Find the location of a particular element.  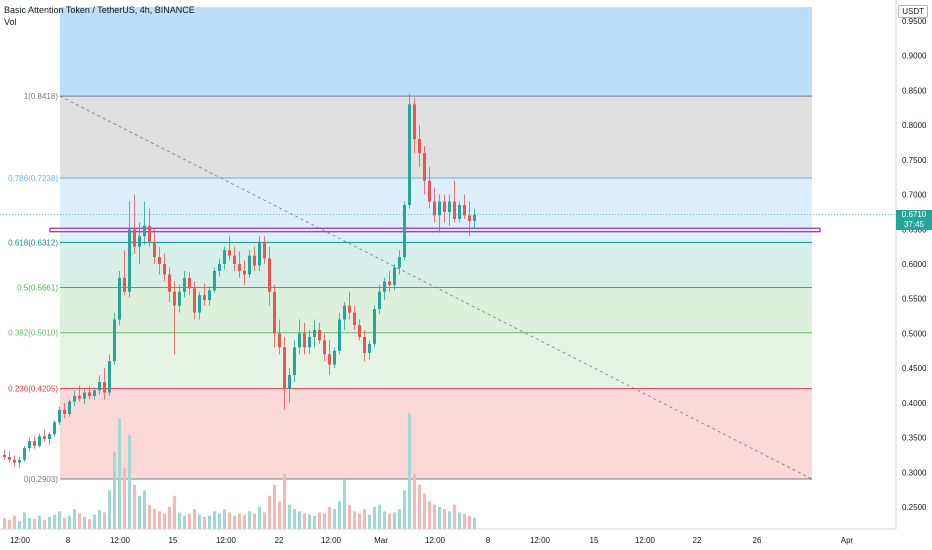

price-axis-tick-label: 0.5000 is located at coordinates (914, 333).